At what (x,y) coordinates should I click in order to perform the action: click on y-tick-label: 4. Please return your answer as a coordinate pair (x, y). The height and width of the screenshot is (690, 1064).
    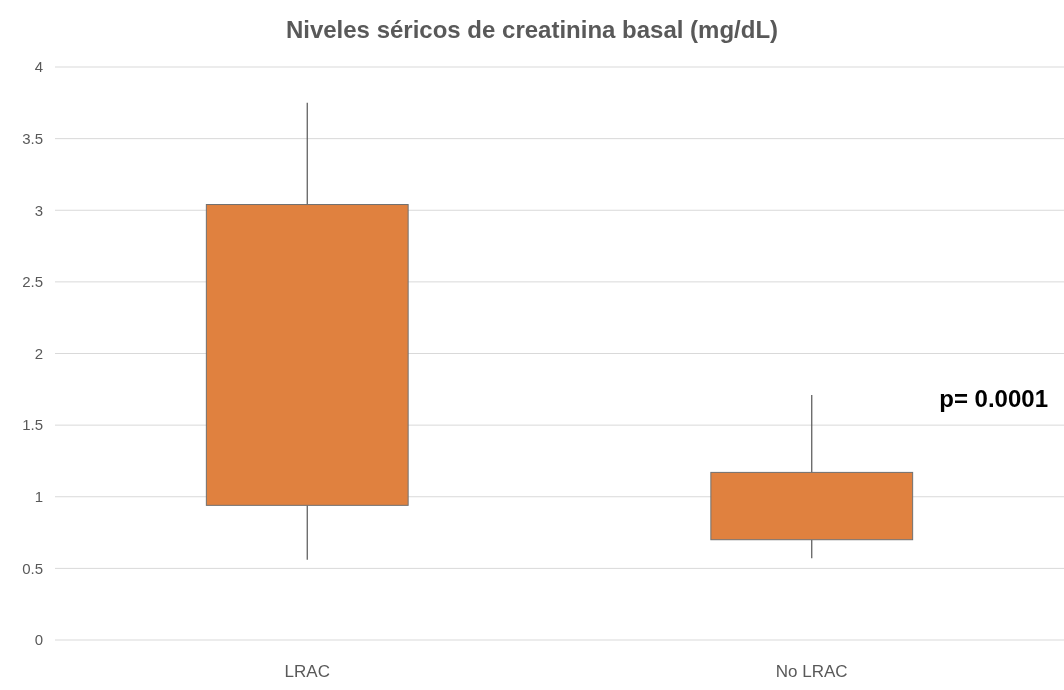
    Looking at the image, I should click on (38, 67).